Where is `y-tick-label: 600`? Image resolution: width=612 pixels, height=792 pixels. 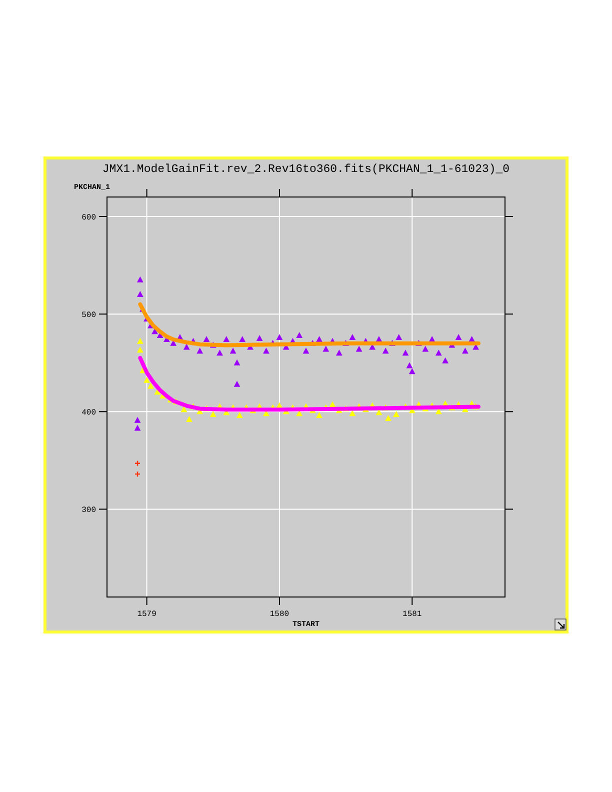
y-tick-label: 600 is located at coordinates (89, 218).